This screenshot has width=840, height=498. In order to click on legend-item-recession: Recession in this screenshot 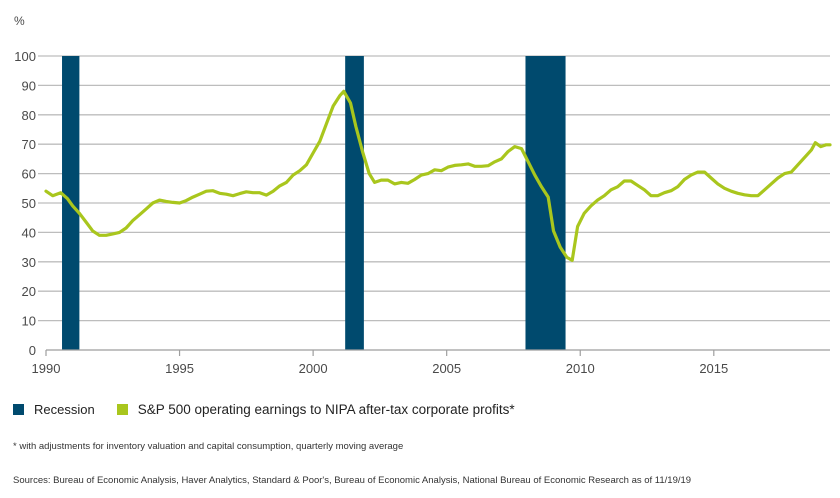, I will do `click(54, 409)`.